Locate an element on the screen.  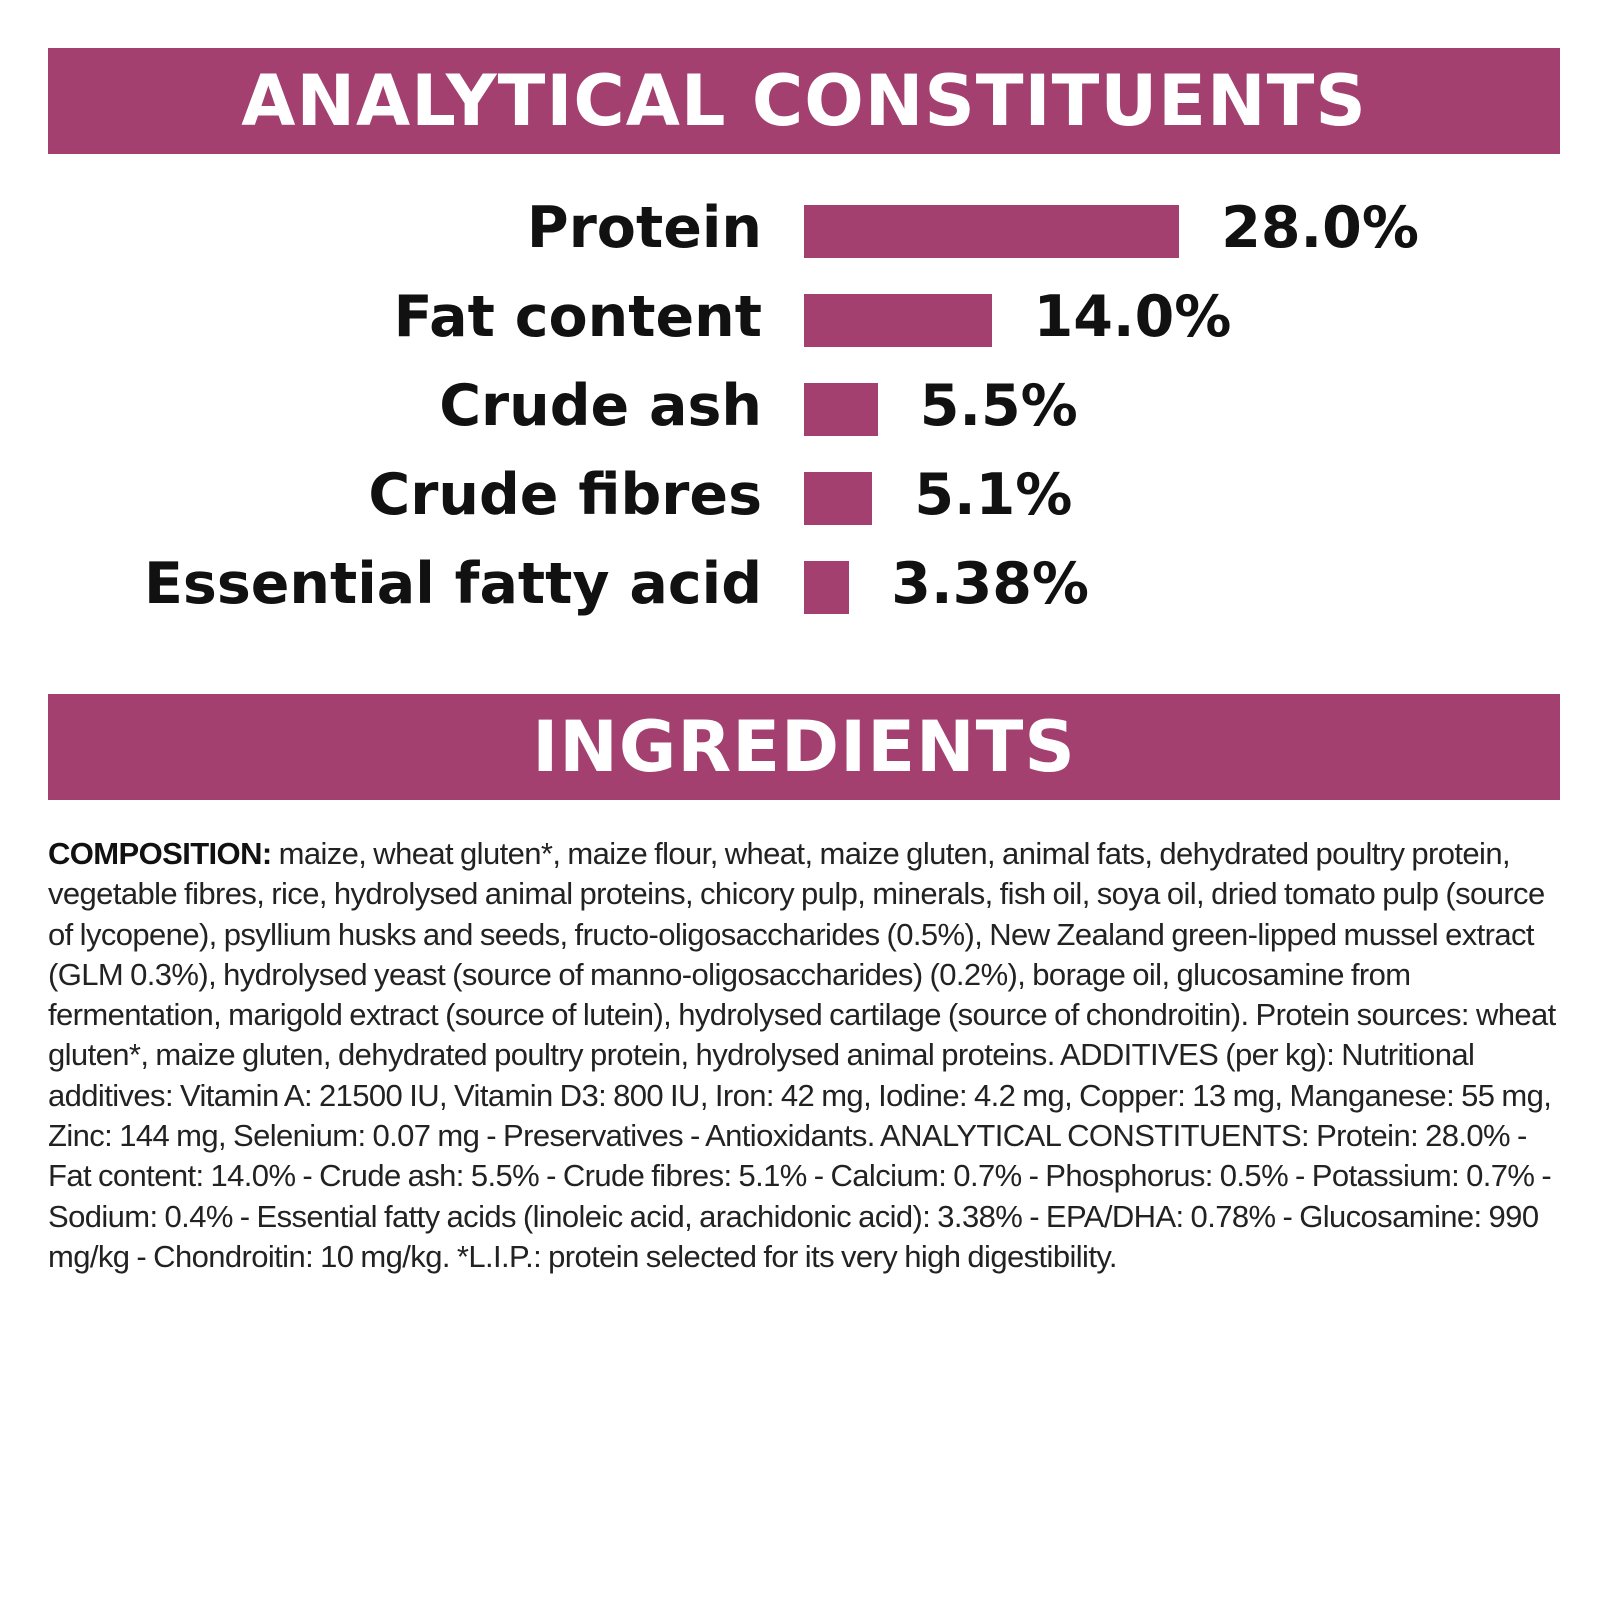
analytical-constituents-title: ANALYTICAL CONSTITUENTS is located at coordinates (804, 101).